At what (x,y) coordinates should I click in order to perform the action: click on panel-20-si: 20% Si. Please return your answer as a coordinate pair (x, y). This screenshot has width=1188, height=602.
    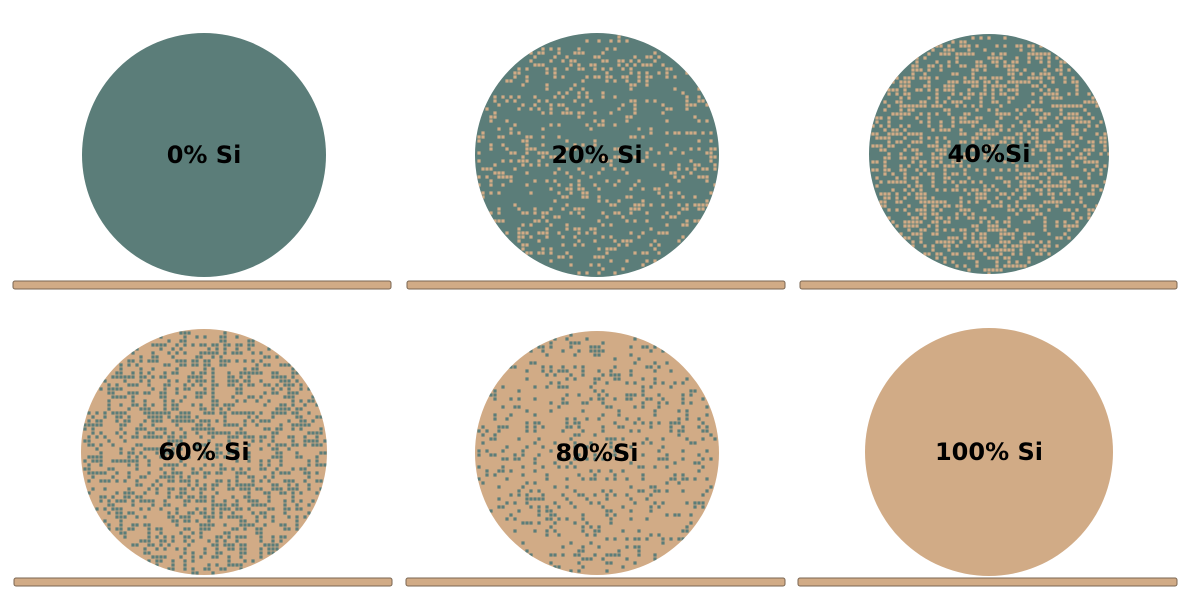
    Looking at the image, I should click on (596, 161).